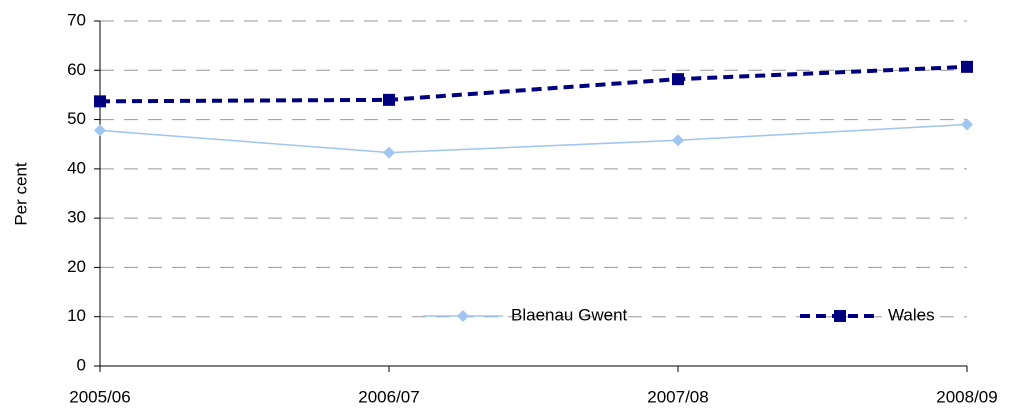 The width and height of the screenshot is (1023, 414). What do you see at coordinates (76, 69) in the screenshot?
I see `y-tick-label: 60` at bounding box center [76, 69].